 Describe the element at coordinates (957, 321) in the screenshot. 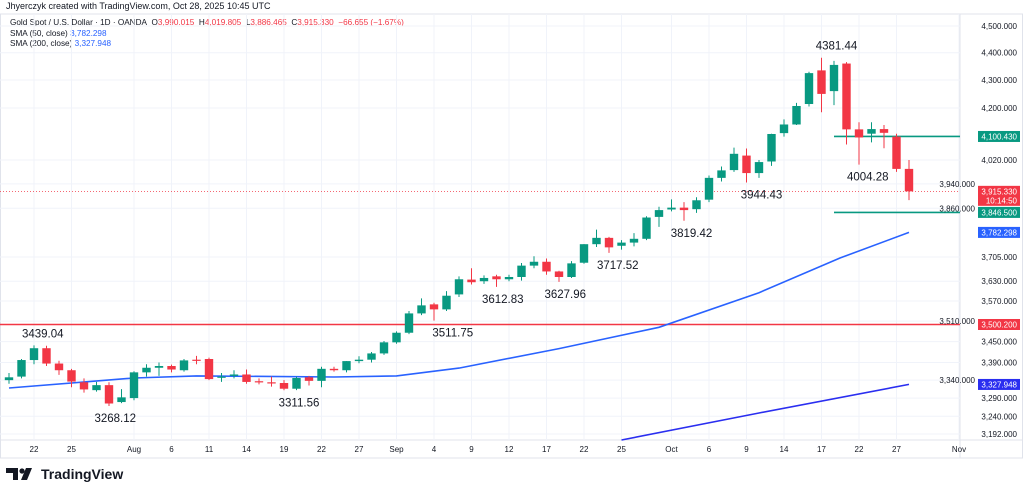

I see `y-tick-label: 3,510.000` at that location.